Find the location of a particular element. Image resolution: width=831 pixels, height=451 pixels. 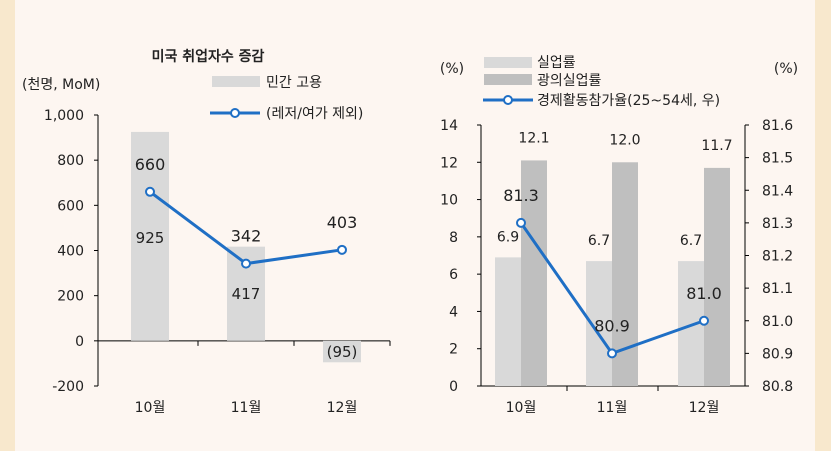

legend-label: 경제활동참가율(25~54세, 우) is located at coordinates (628, 101).